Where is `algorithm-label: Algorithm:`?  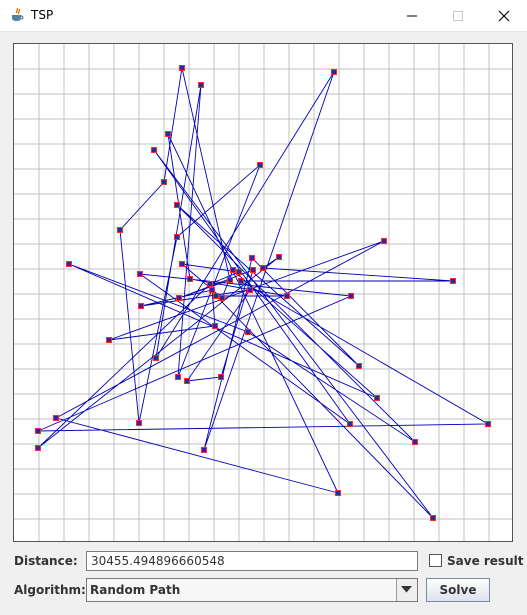
algorithm-label: Algorithm: is located at coordinates (50, 590).